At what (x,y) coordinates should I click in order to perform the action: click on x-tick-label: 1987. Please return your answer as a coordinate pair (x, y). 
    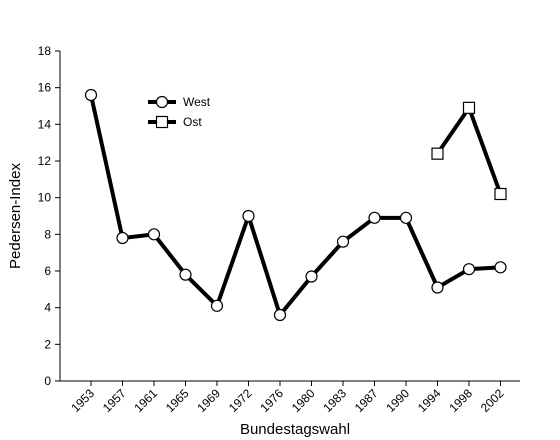
    Looking at the image, I should click on (366, 400).